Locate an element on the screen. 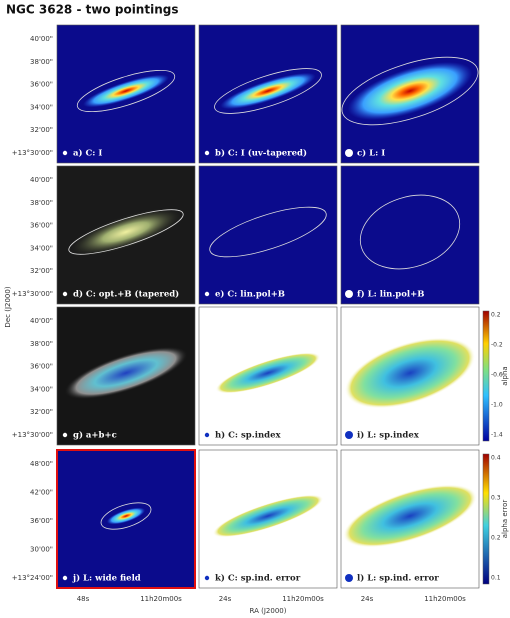  panel: k) C: sp.ind. error is located at coordinates (268, 519).